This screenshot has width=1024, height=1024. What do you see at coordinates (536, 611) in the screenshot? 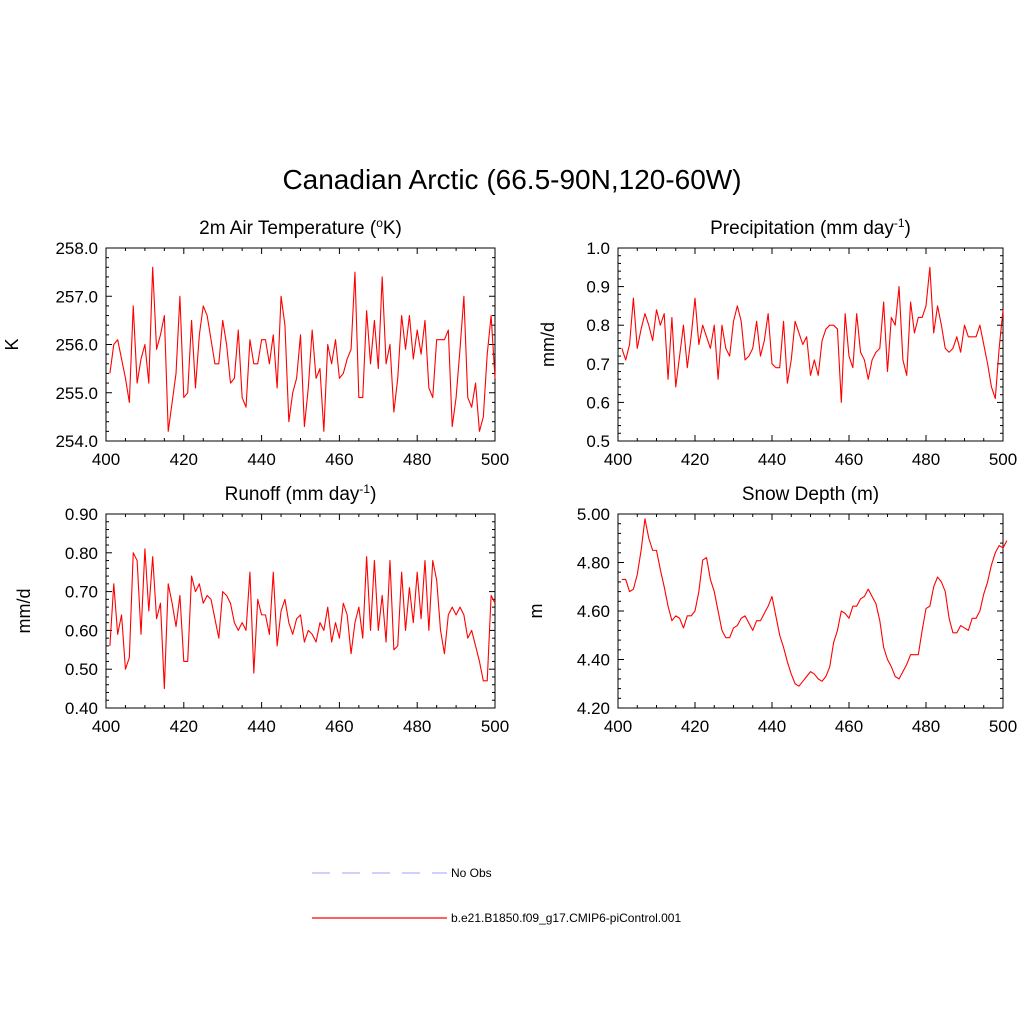
I see `y-axis-label: m` at bounding box center [536, 611].